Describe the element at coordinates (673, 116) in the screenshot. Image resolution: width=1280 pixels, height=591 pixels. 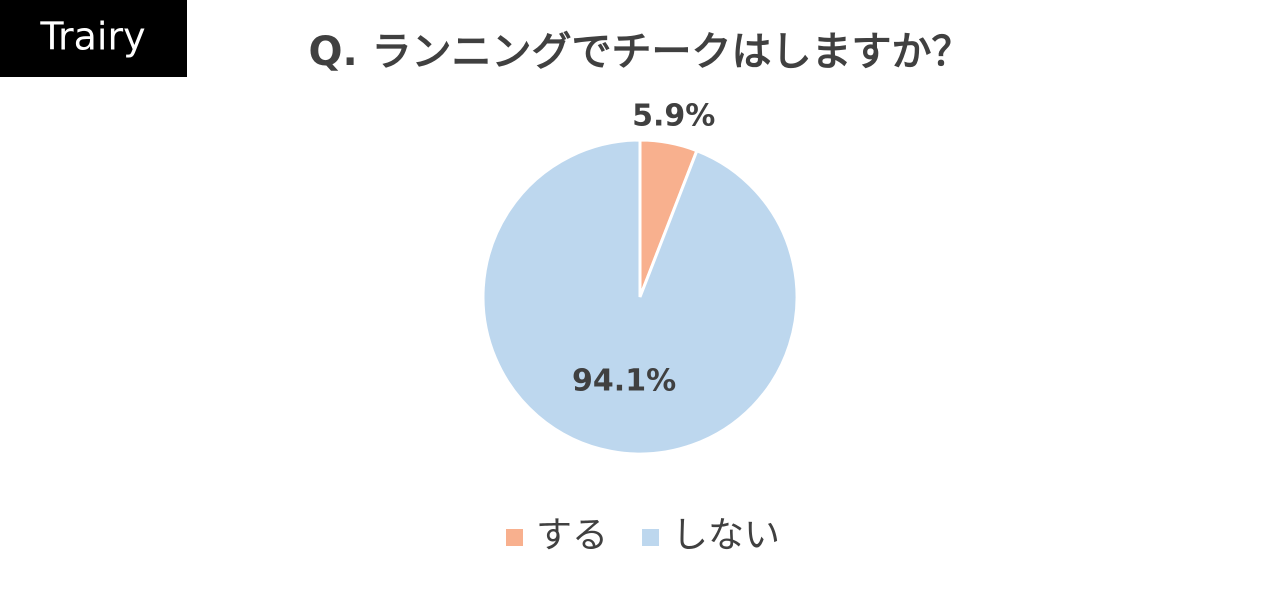
I see `data-label: 5.9%` at that location.